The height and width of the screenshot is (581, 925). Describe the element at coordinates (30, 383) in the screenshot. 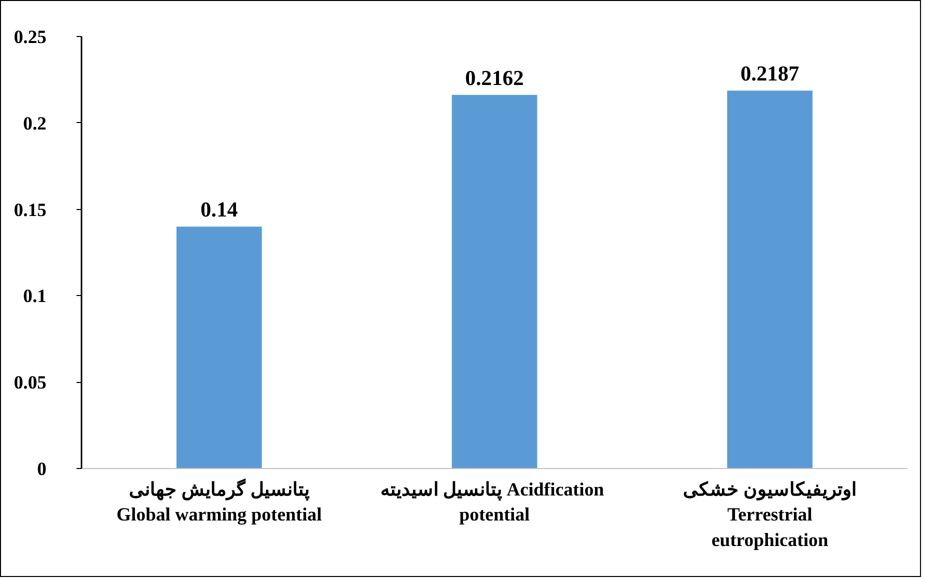

I see `y-tick-label: 0.05` at that location.